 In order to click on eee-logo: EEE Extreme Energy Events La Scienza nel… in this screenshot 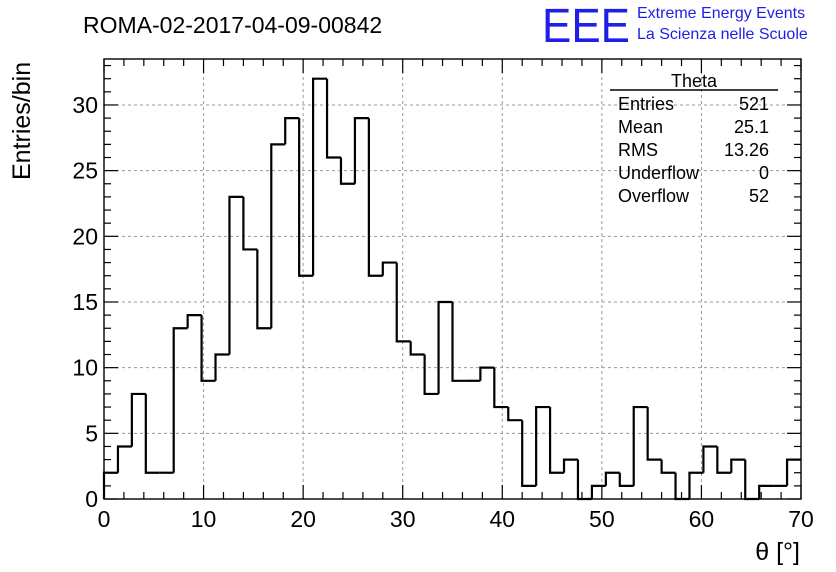, I will do `click(675, 26)`.